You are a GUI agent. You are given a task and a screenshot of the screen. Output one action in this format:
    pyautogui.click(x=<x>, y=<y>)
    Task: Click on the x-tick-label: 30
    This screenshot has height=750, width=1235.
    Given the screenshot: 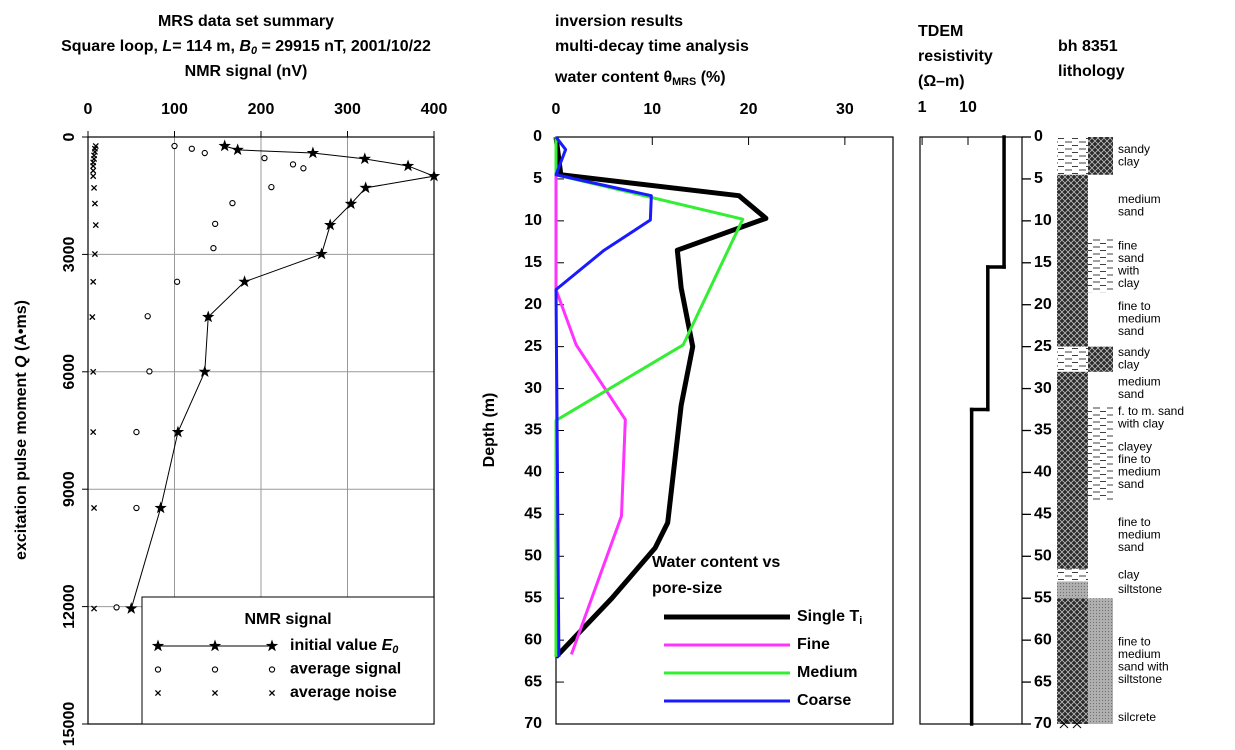 What is the action you would take?
    pyautogui.click(x=845, y=109)
    